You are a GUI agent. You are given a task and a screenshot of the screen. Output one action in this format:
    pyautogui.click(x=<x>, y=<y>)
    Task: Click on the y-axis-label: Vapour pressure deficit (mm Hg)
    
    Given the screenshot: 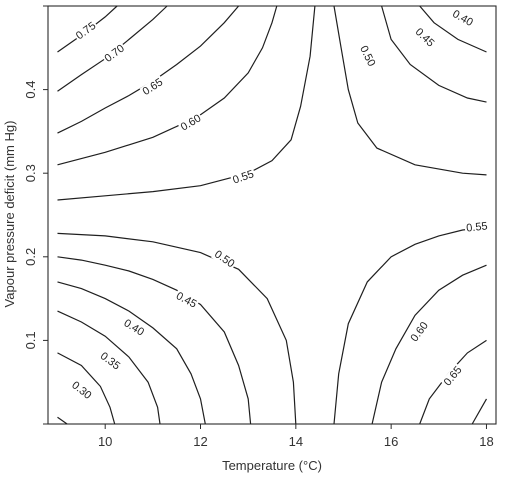 What is the action you would take?
    pyautogui.click(x=9, y=214)
    